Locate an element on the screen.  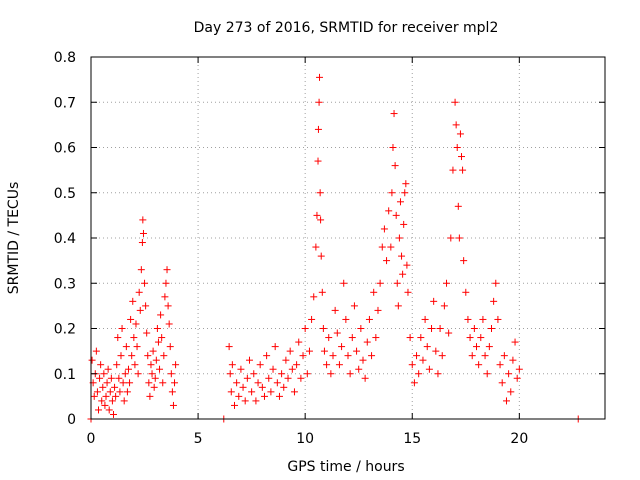
y-tick-label: 0.3 is located at coordinates (65, 284).